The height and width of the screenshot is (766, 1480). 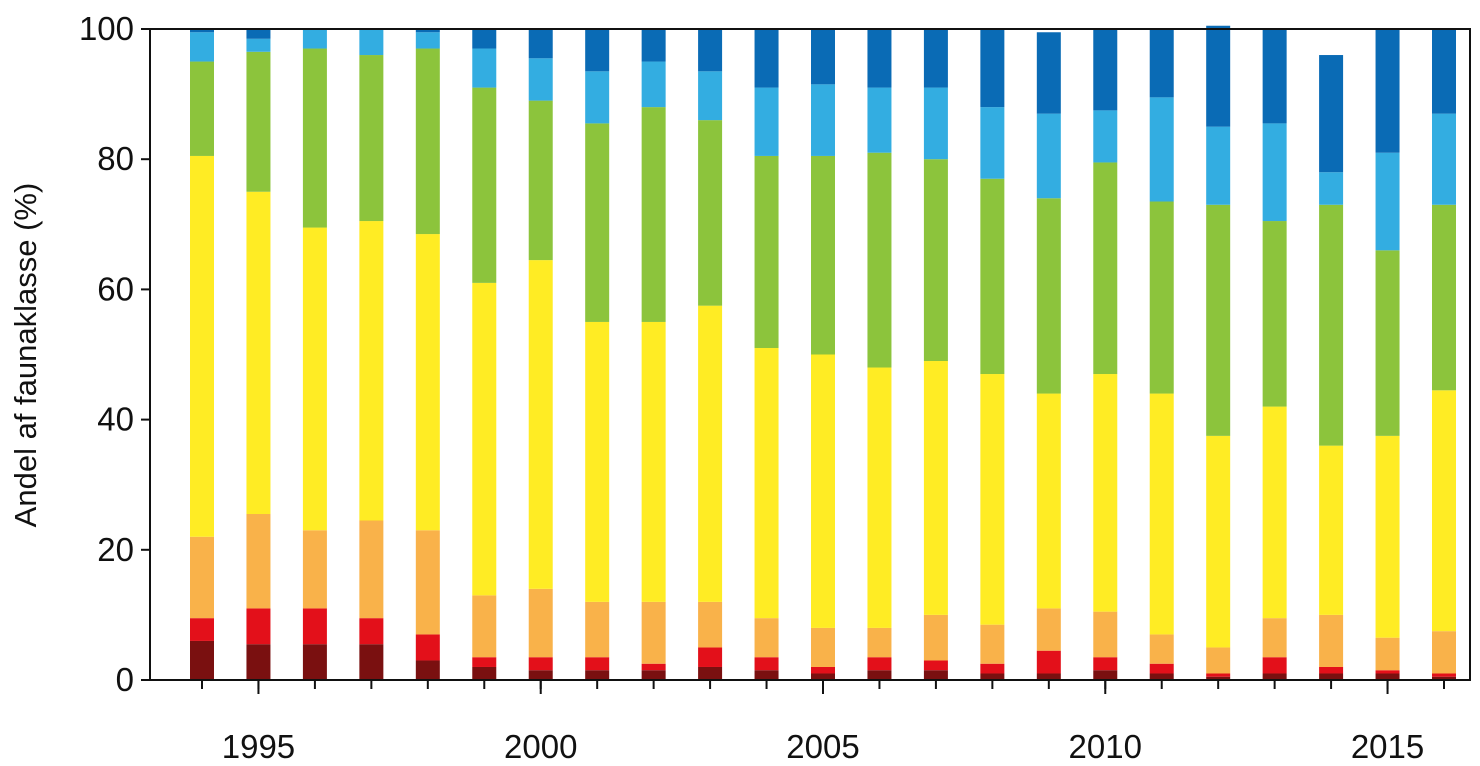 I want to click on y-tick-label: 100, so click(x=106, y=28).